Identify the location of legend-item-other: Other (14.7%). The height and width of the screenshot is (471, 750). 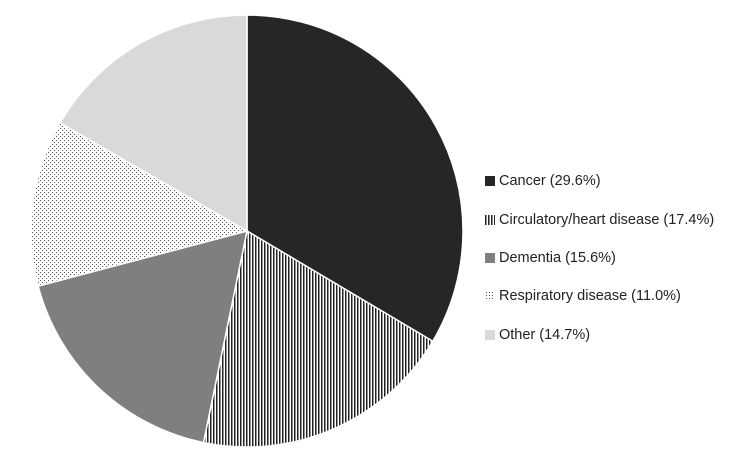
(599, 335).